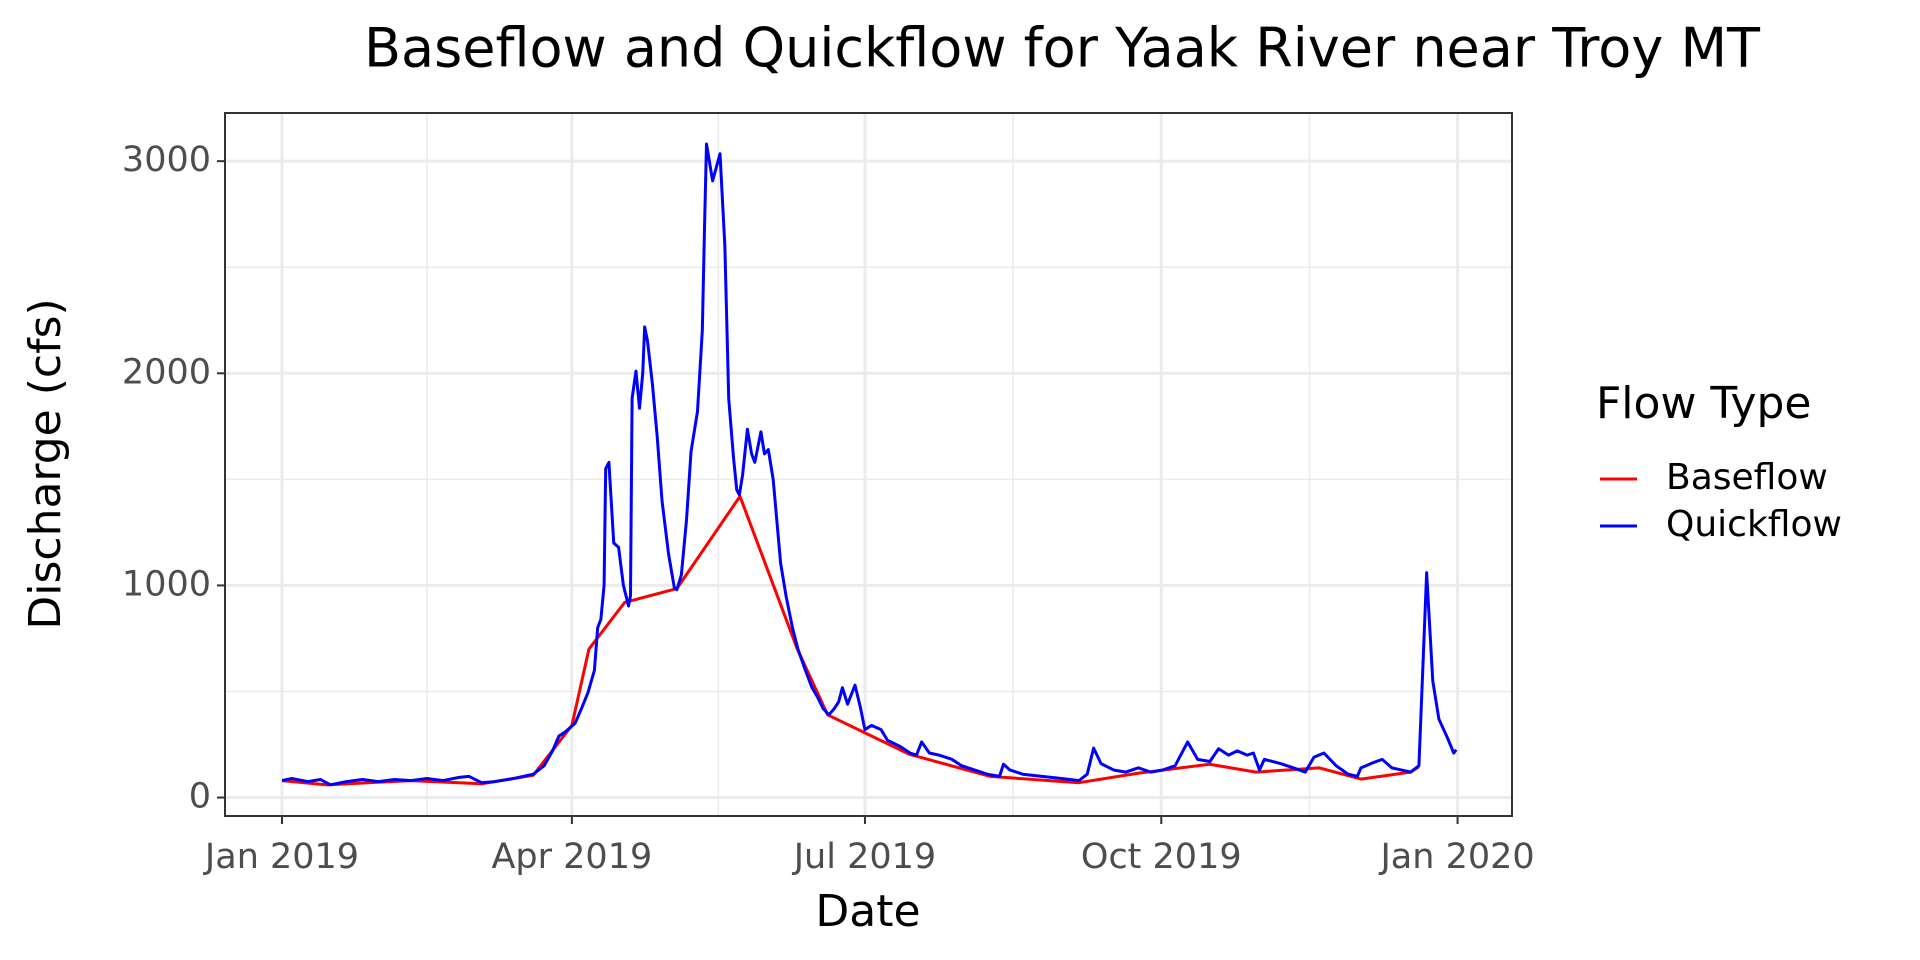 This screenshot has height=960, width=1920. I want to click on y-tick-label: 3000, so click(166, 160).